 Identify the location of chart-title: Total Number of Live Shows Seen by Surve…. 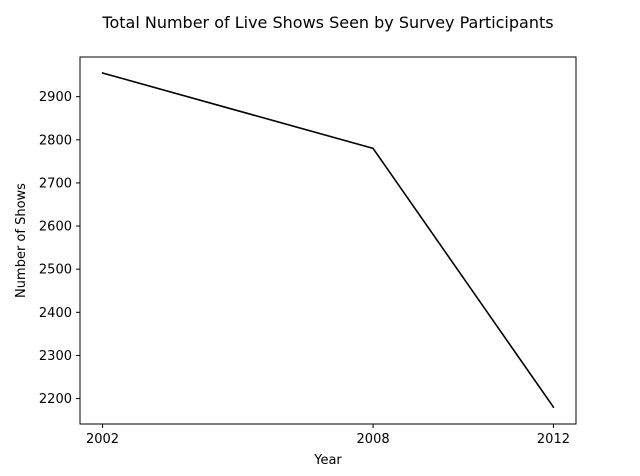
(327, 22).